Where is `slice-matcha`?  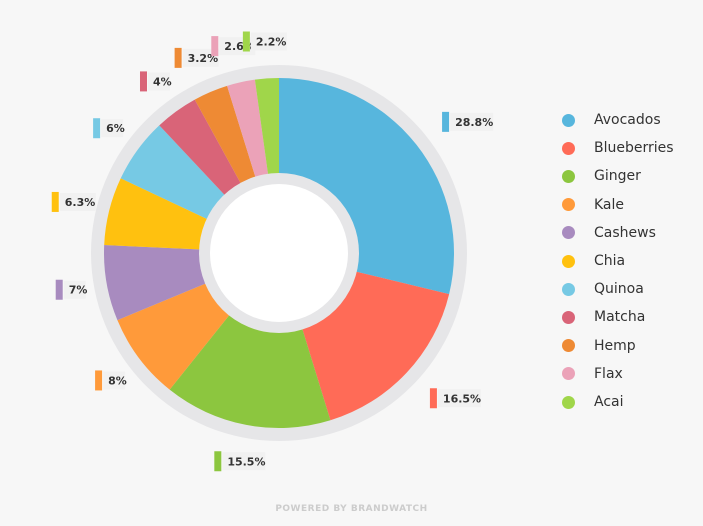
slice-matcha is located at coordinates (202, 151).